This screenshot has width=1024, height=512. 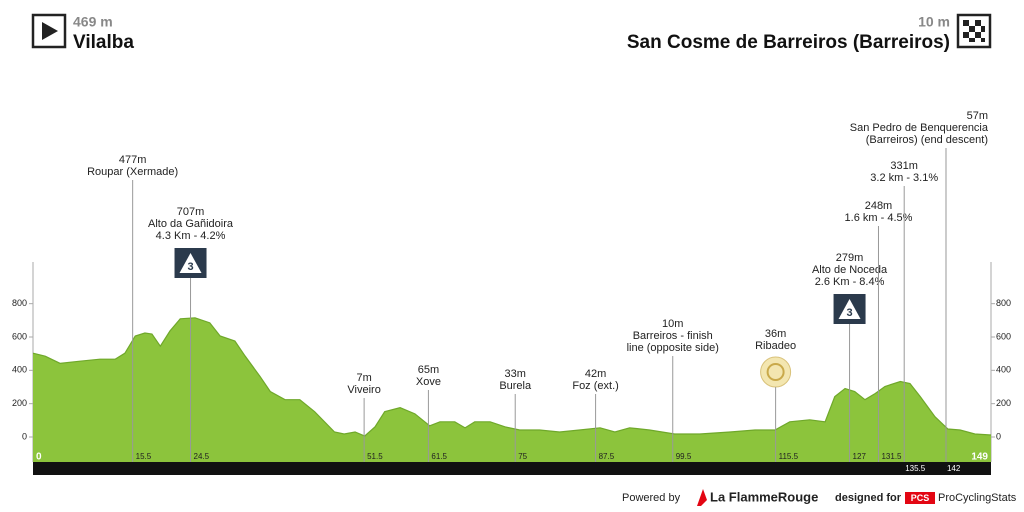 What do you see at coordinates (673, 348) in the screenshot?
I see `annotation-text: line (opposite side)` at bounding box center [673, 348].